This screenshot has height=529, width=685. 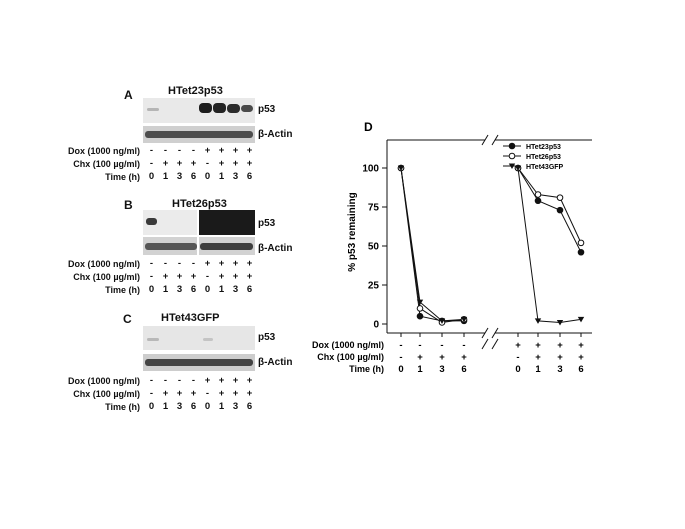 What do you see at coordinates (374, 208) in the screenshot?
I see `y-tick-label: 75` at bounding box center [374, 208].